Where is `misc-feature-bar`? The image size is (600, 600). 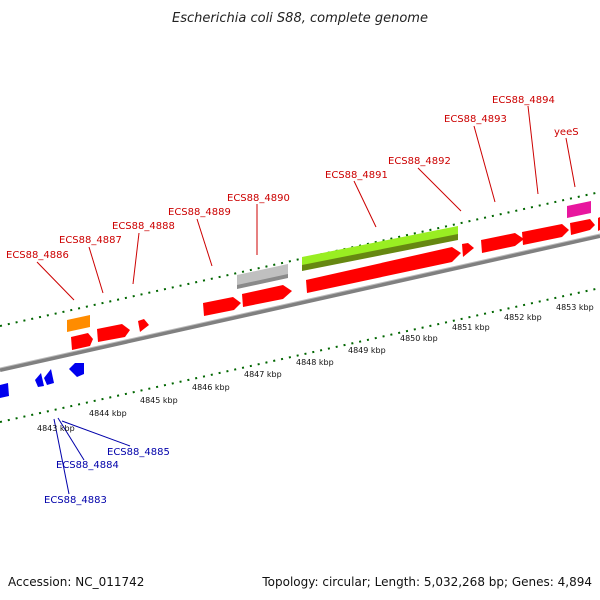 misc-feature-bar is located at coordinates (380, 246).